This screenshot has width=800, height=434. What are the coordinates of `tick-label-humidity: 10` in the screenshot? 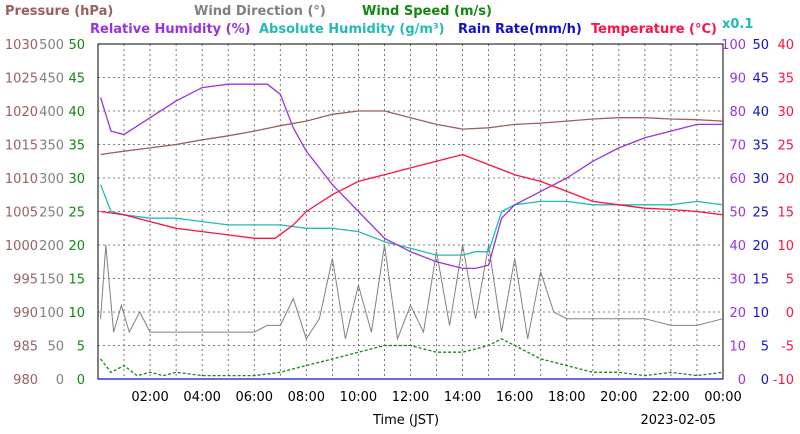 It's located at (737, 347).